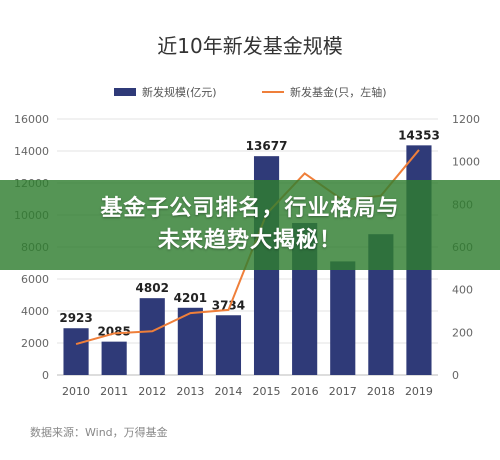 The image size is (500, 460). Describe the element at coordinates (31, 119) in the screenshot. I see `y-left-tick-label: 16000` at that location.